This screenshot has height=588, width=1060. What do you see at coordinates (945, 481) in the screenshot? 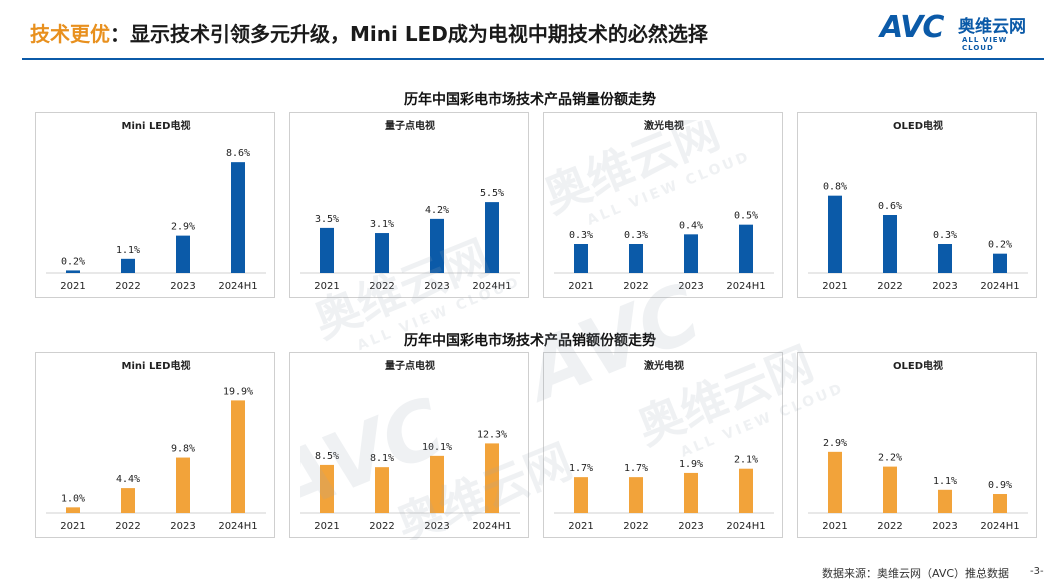
I see `data-label: 1.1%` at bounding box center [945, 481].